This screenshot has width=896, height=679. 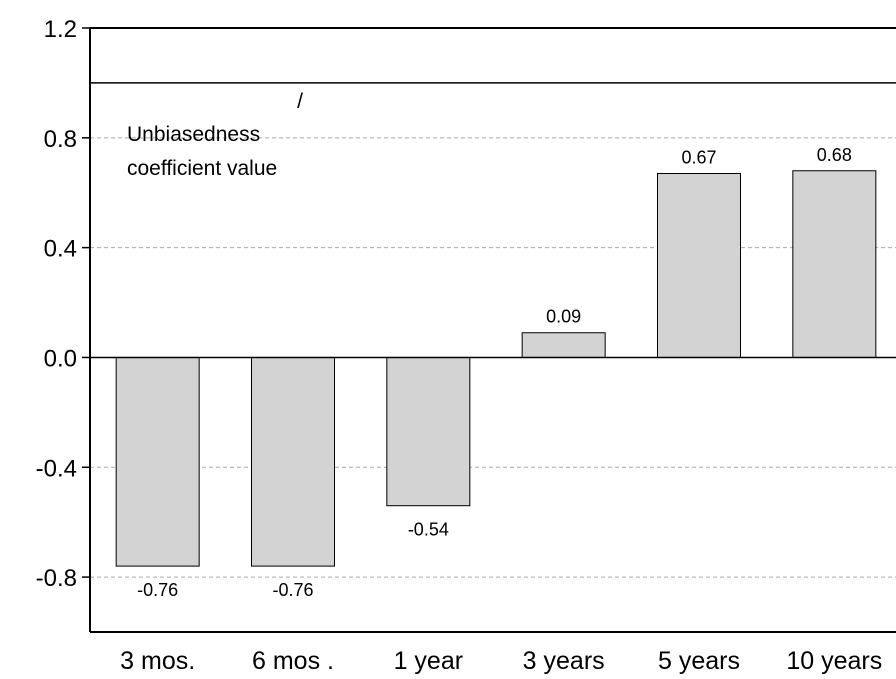 I want to click on x-category-label: 6 mos ., so click(x=293, y=661).